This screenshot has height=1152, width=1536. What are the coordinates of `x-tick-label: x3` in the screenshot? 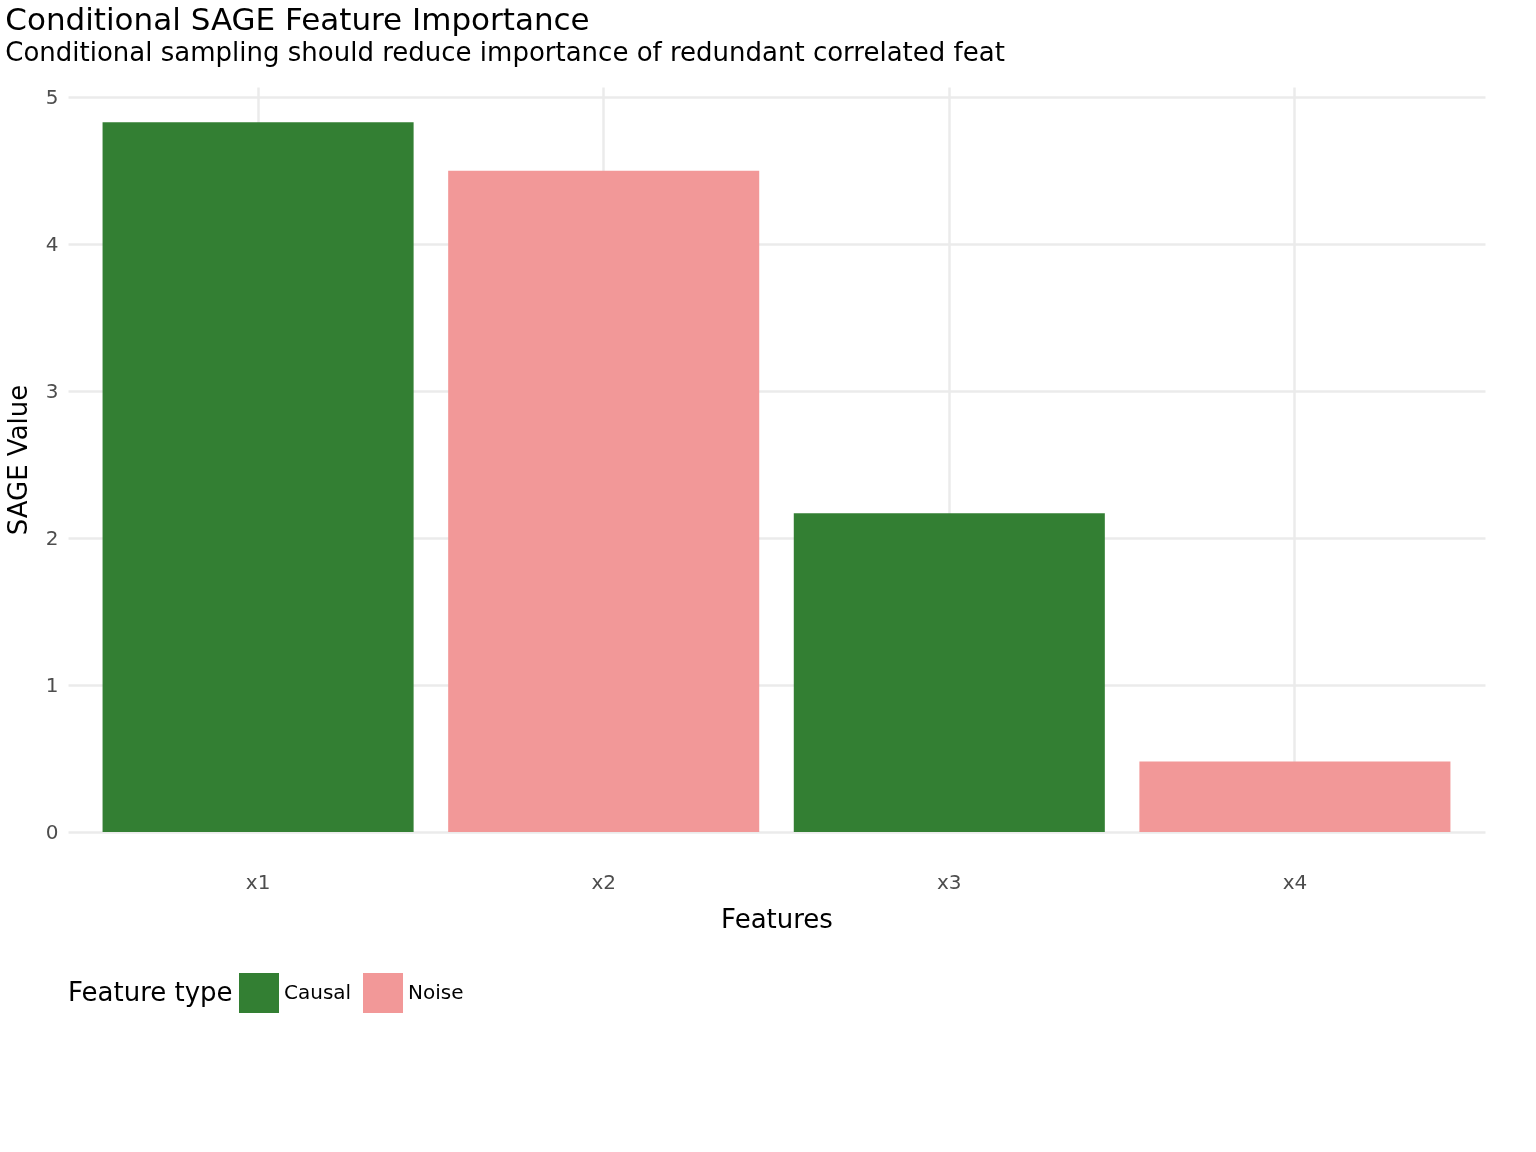 It's located at (949, 881).